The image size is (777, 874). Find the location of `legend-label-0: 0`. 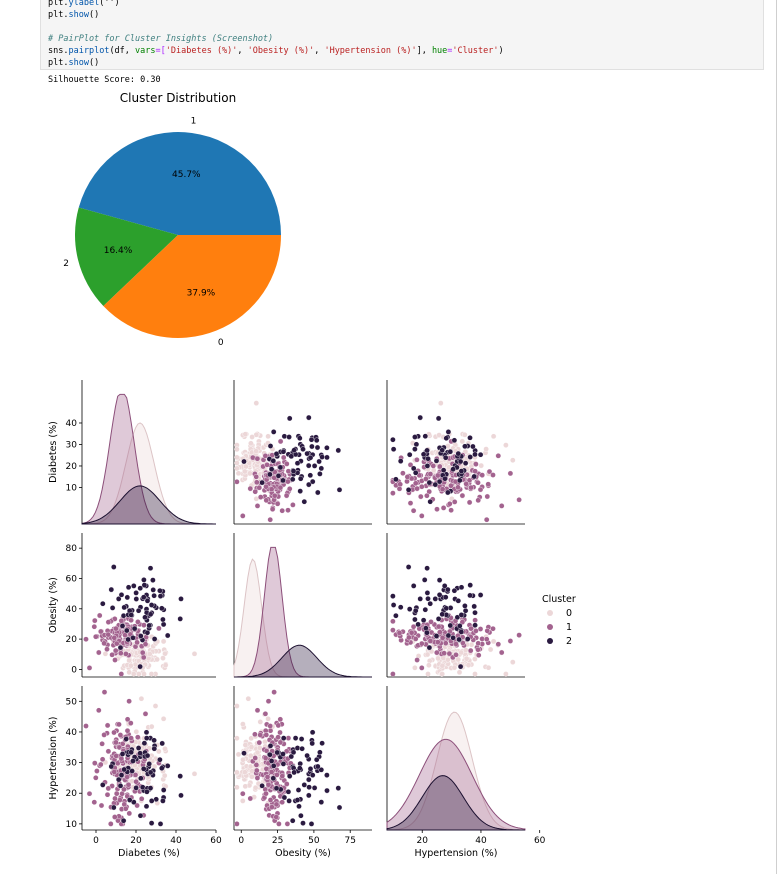

legend-label-0: 0 is located at coordinates (569, 613).